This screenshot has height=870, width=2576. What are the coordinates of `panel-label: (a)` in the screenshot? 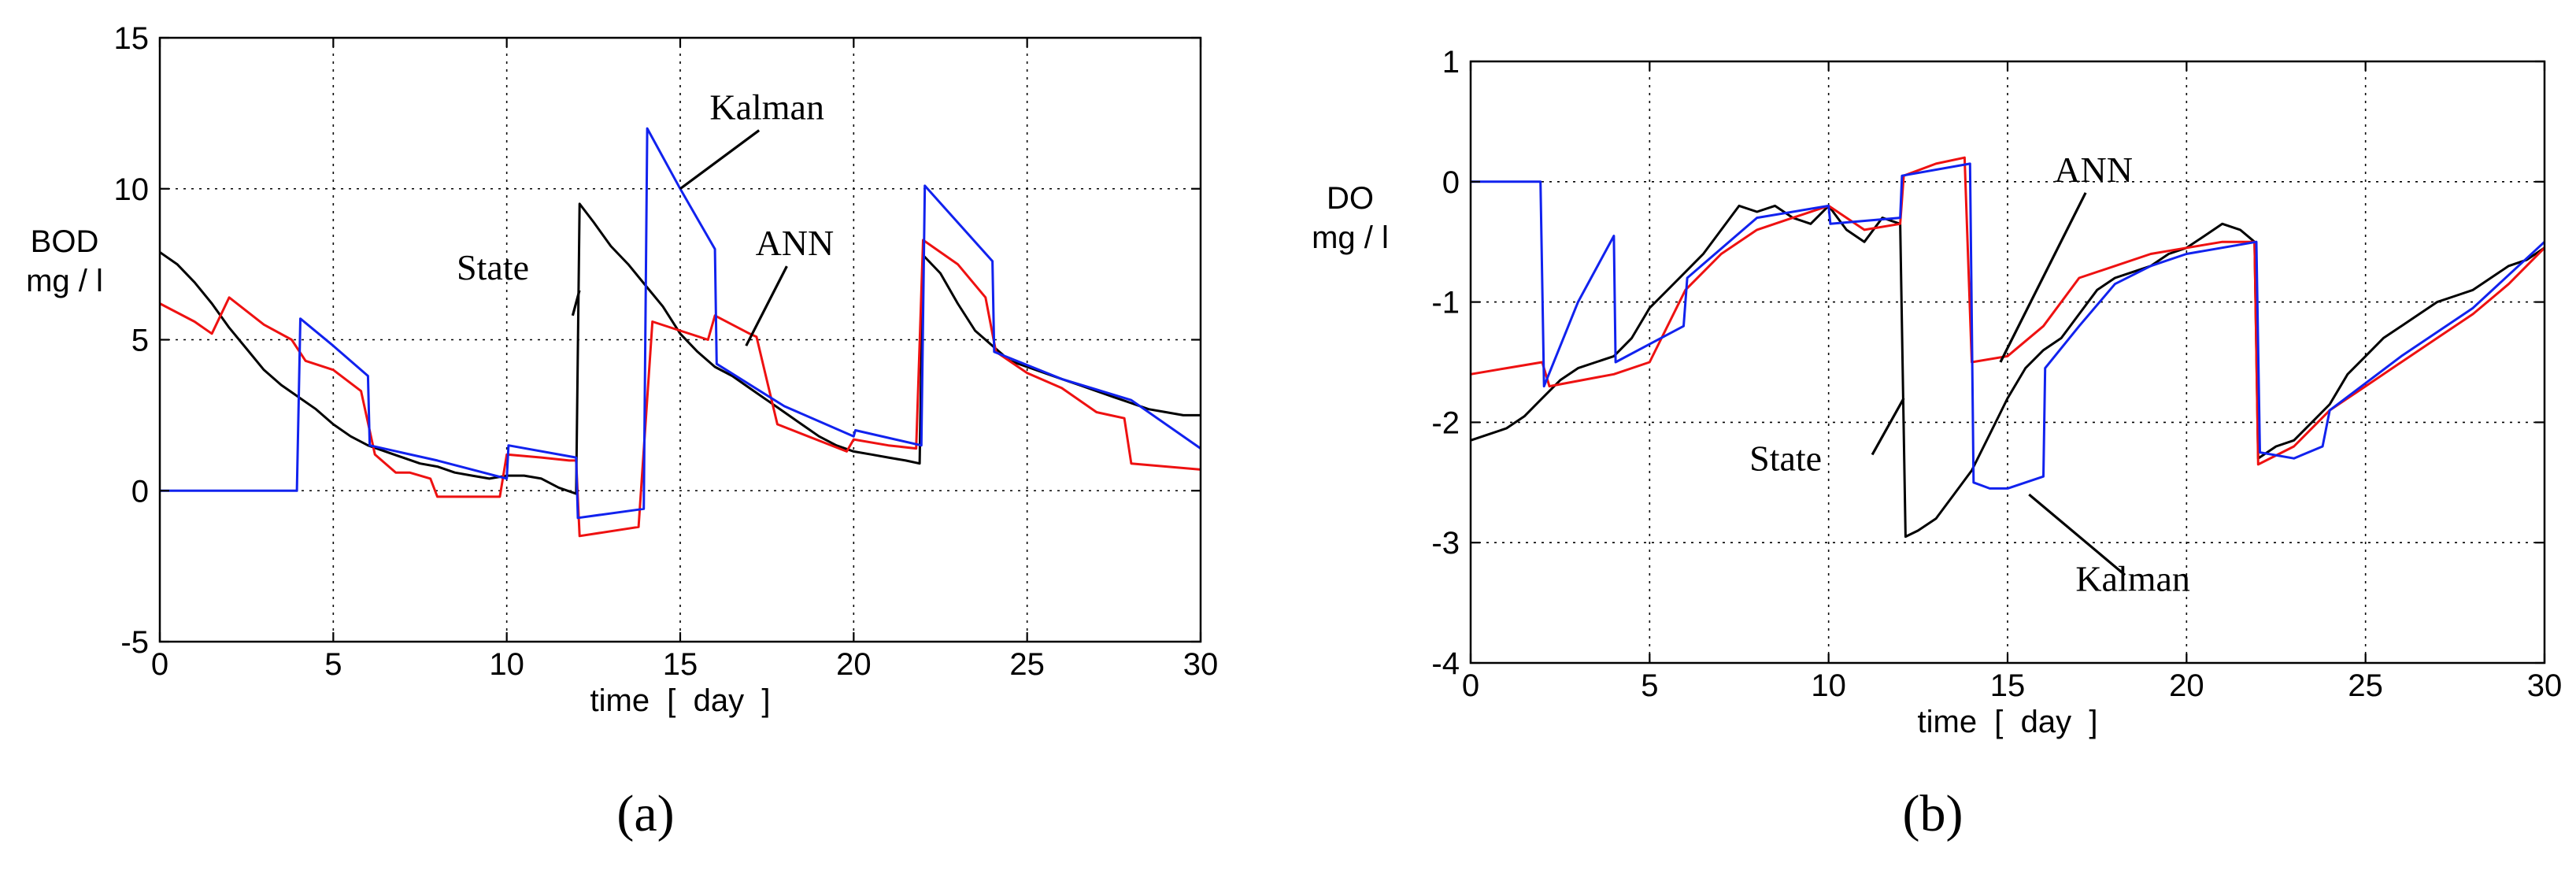 It's located at (645, 813).